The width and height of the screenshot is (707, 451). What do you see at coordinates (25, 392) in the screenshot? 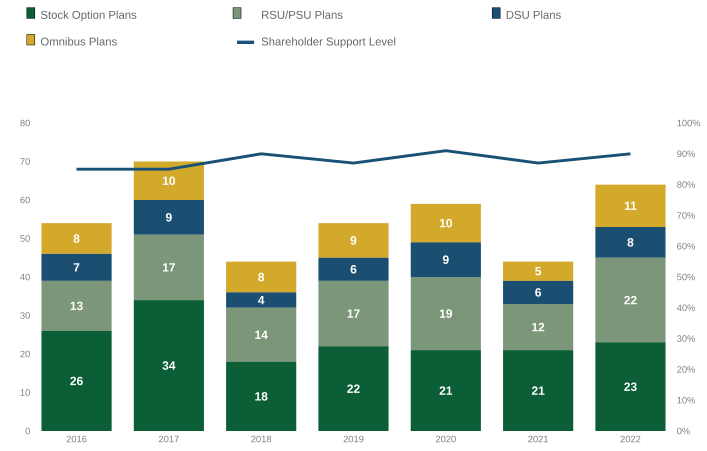
I see `y-tick-label: 10` at bounding box center [25, 392].